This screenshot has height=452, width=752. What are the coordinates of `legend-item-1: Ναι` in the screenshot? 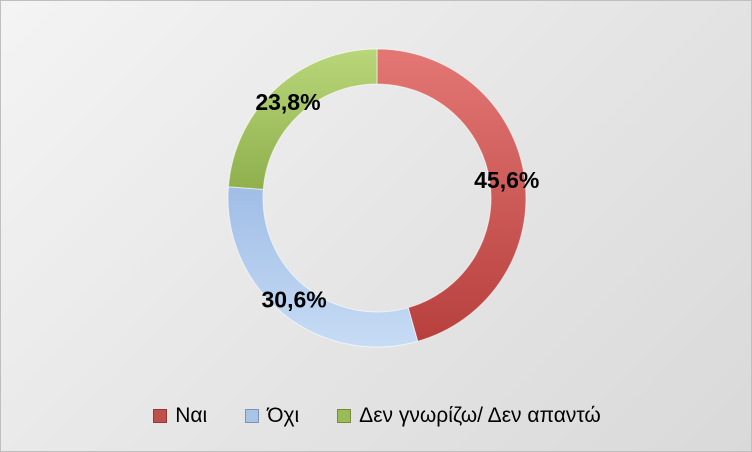 It's located at (180, 416).